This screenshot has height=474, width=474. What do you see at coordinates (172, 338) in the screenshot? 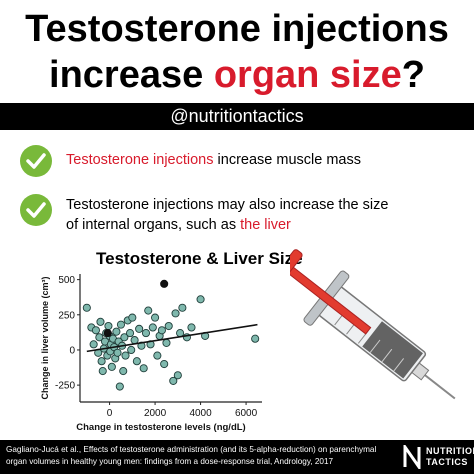
I see `trend-line` at bounding box center [172, 338].